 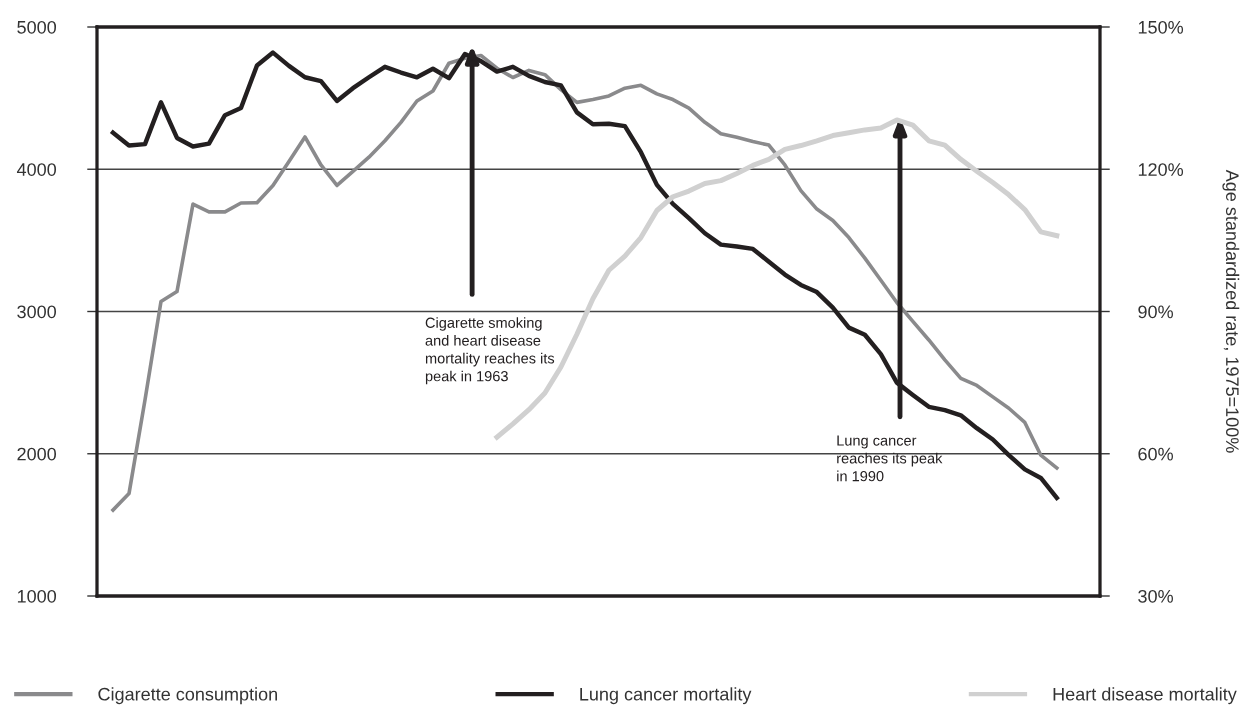 What do you see at coordinates (37, 312) in the screenshot?
I see `y-tick-label: 3000` at bounding box center [37, 312].